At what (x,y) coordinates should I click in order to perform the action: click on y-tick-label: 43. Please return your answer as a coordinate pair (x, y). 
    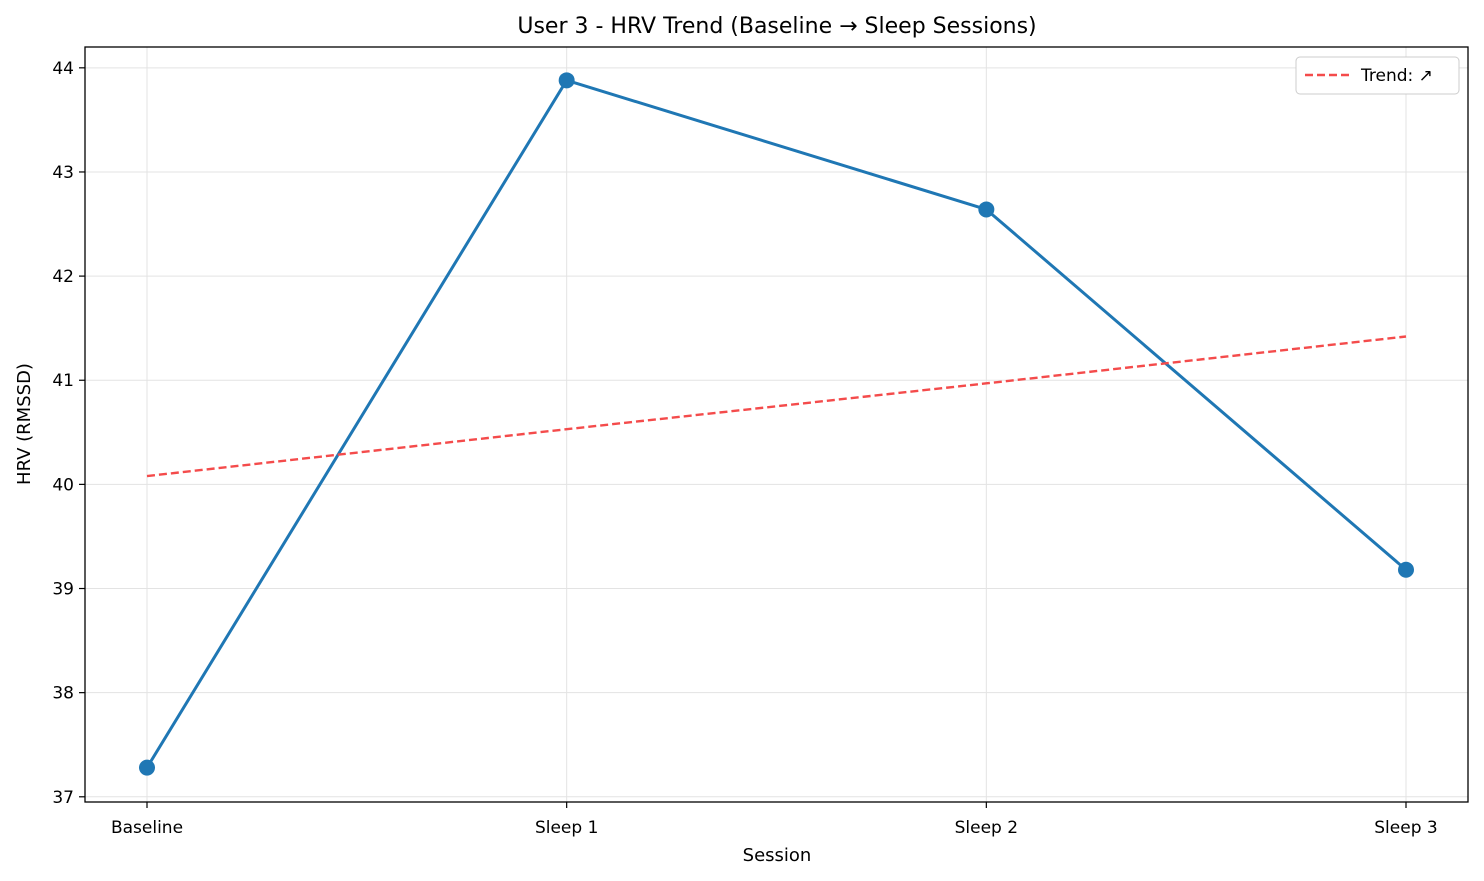
    Looking at the image, I should click on (63, 173).